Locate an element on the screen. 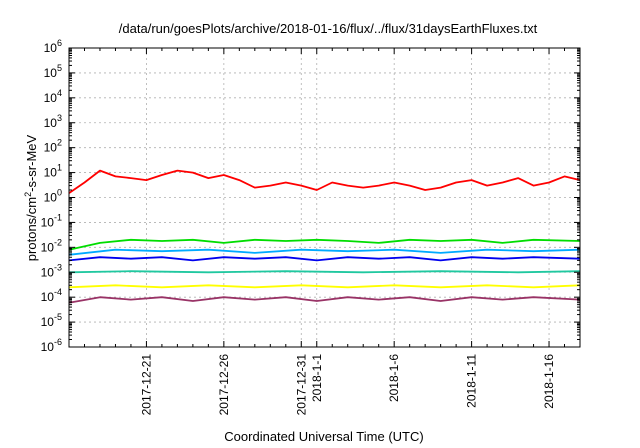  y-axis-label-base: protons/cm is located at coordinates (31, 229).